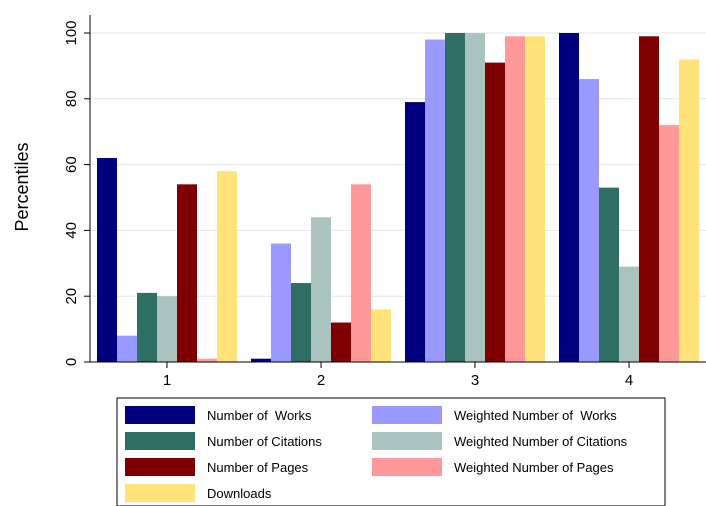 This screenshot has height=506, width=706. What do you see at coordinates (475, 380) in the screenshot?
I see `x-tick-label: 3` at bounding box center [475, 380].